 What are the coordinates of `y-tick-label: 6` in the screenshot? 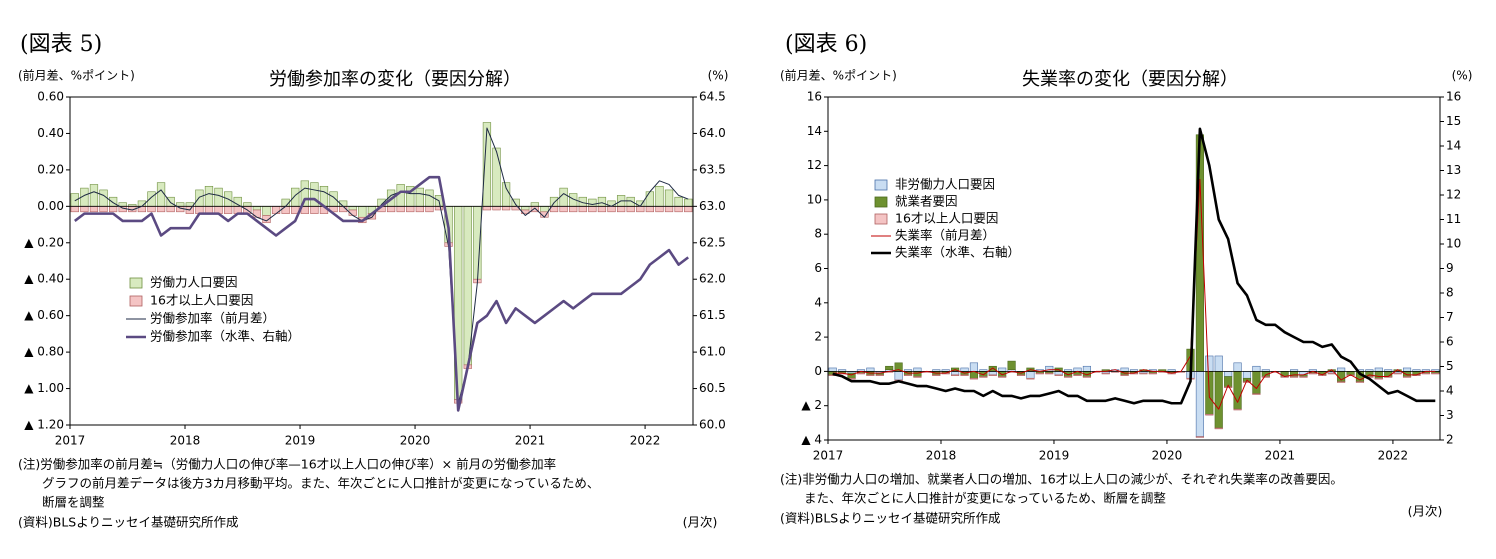 It's located at (818, 268).